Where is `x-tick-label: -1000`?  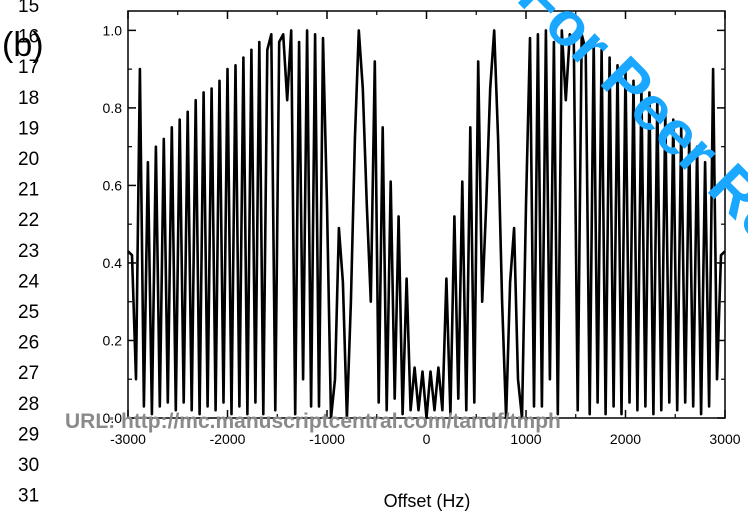
x-tick-label: -1000 is located at coordinates (327, 439).